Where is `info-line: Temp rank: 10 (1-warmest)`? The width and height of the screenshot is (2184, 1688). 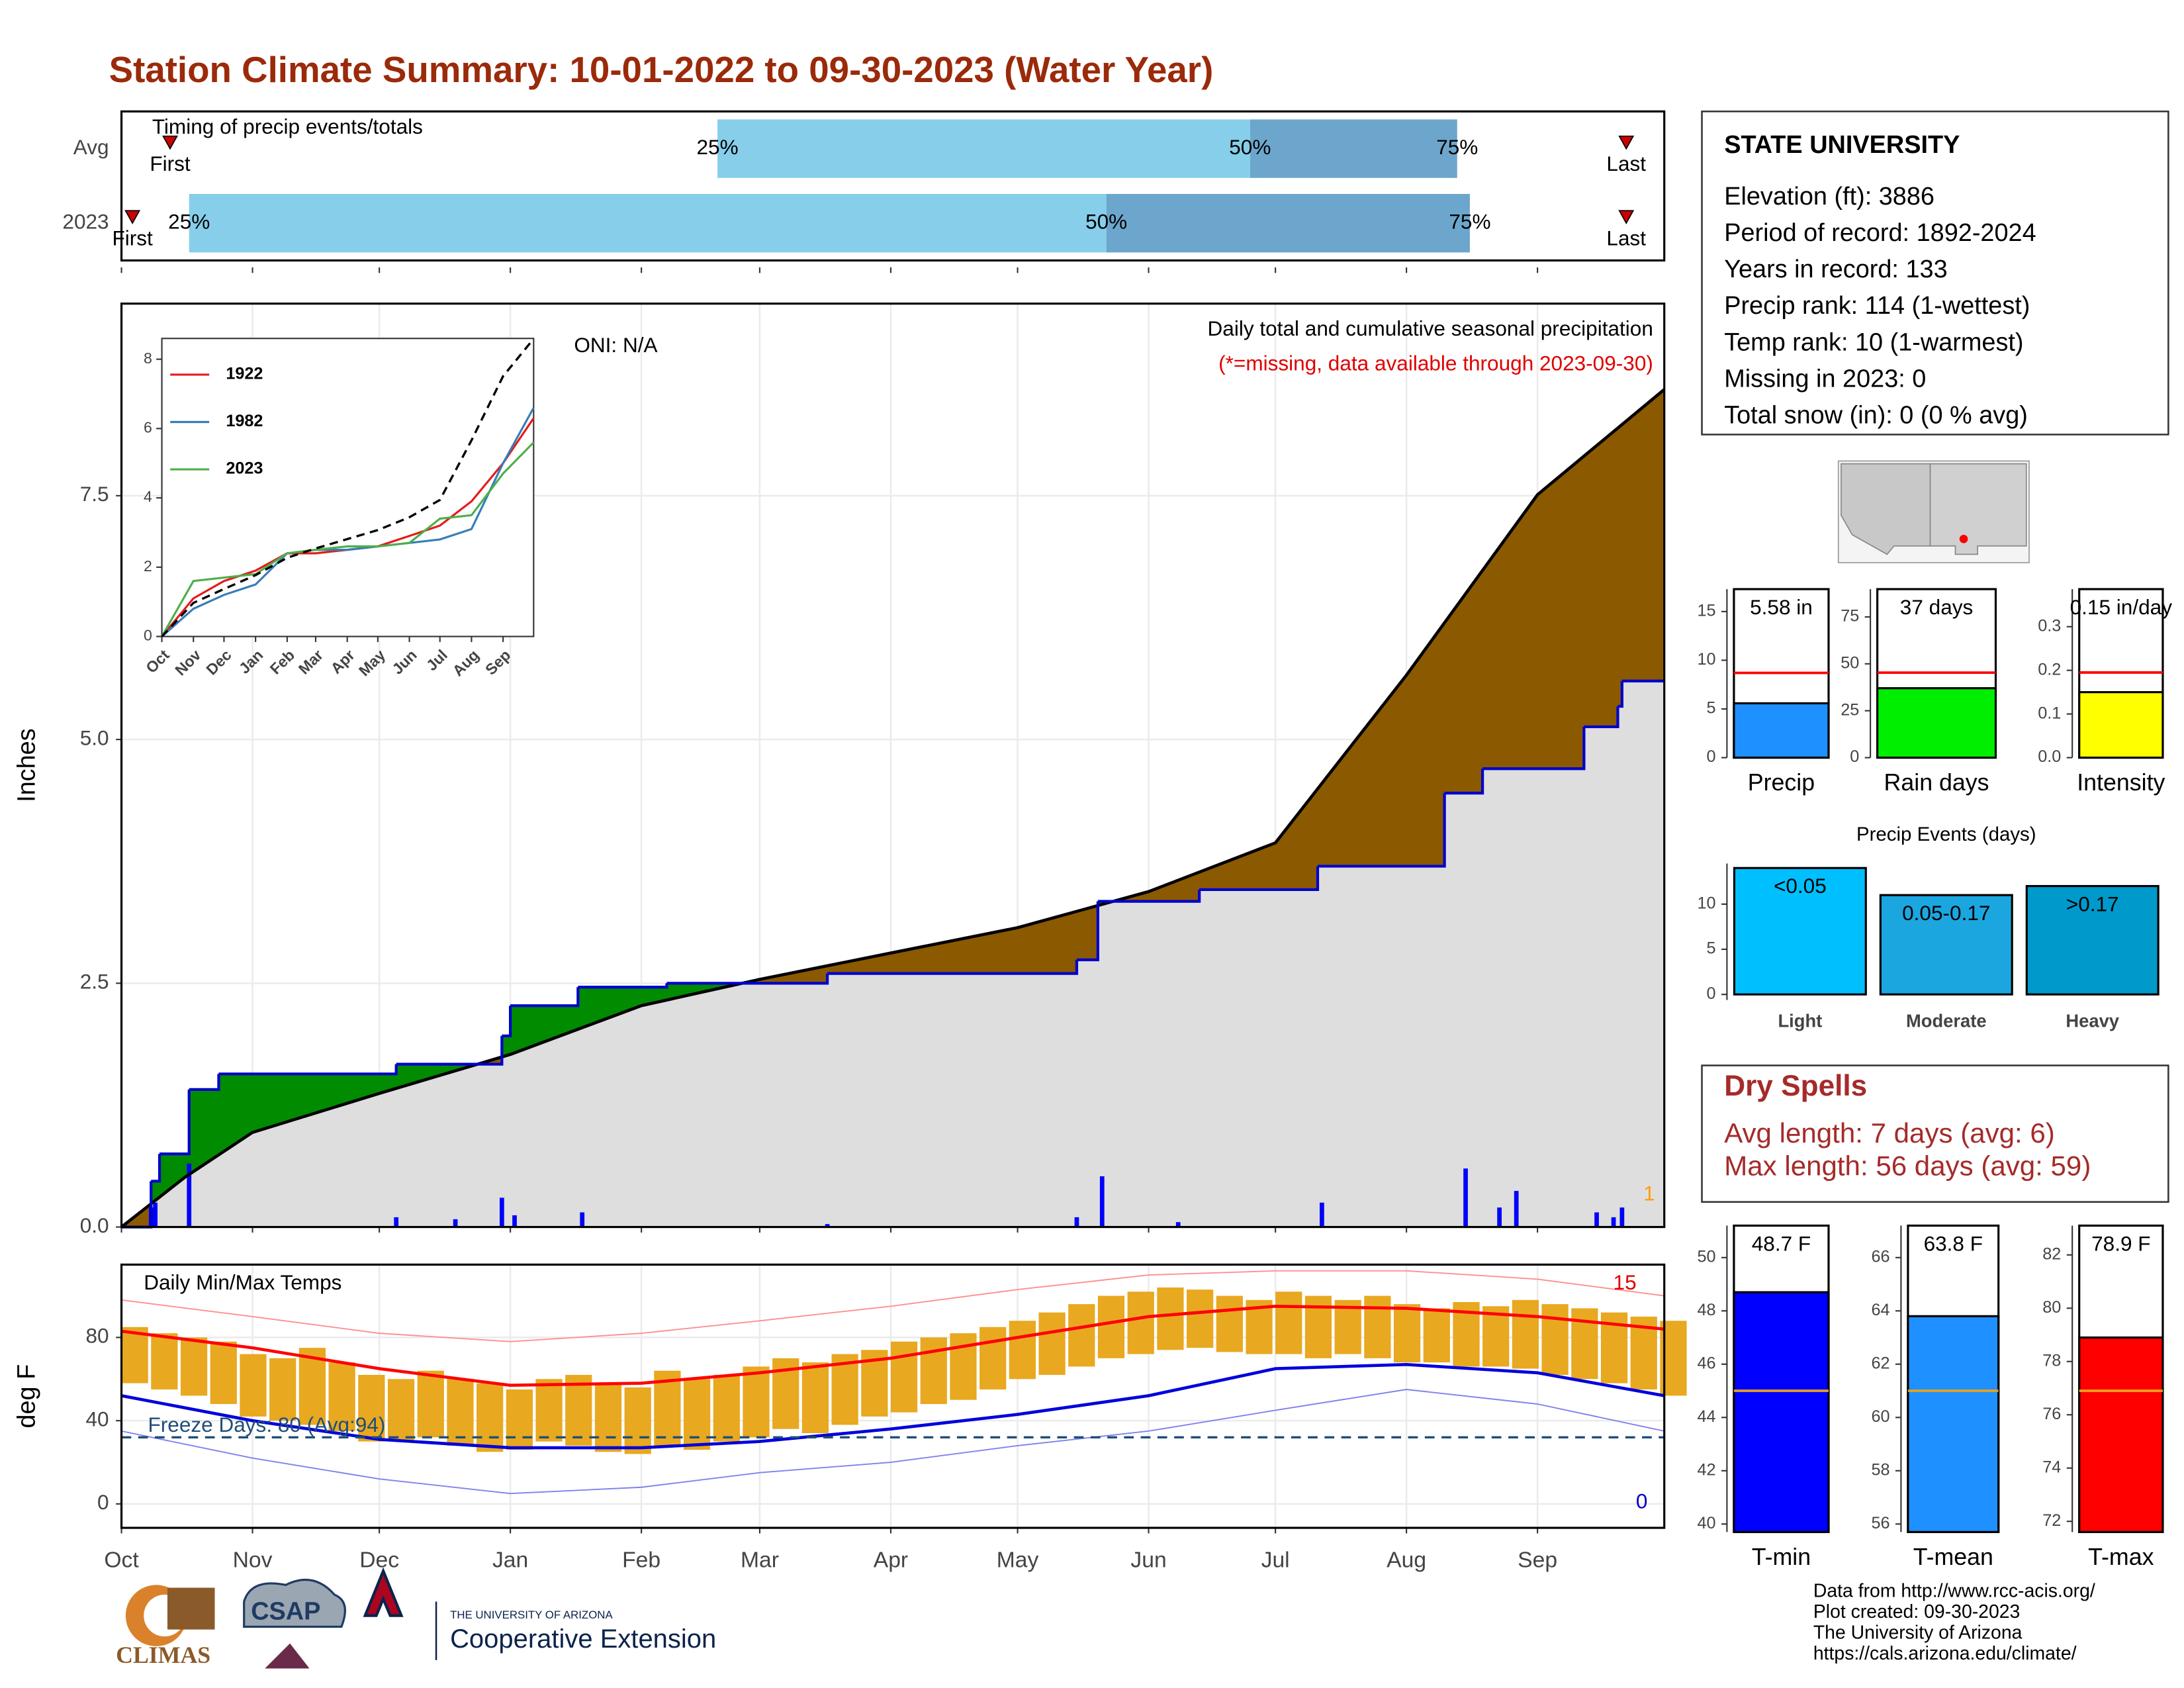 info-line: Temp rank: 10 (1-warmest) is located at coordinates (1874, 342).